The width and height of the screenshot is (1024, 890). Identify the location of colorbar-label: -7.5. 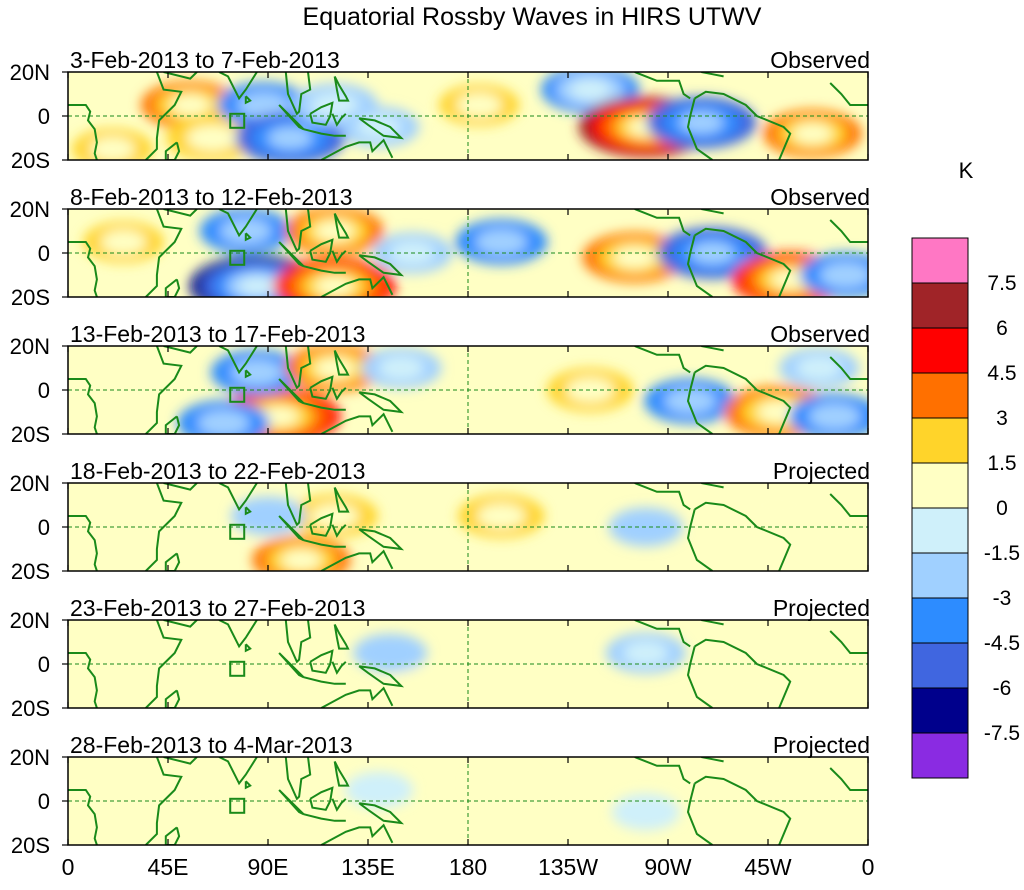
(1002, 733).